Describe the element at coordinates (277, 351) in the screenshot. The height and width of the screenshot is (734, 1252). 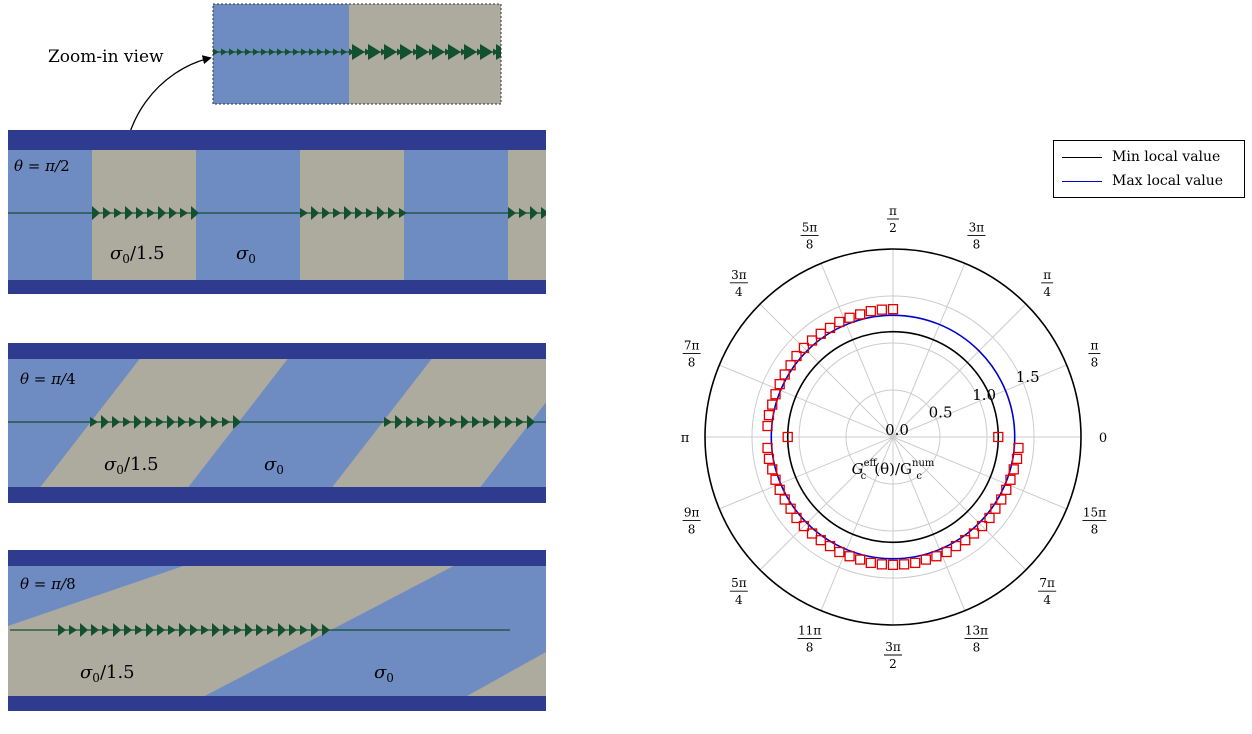
I see `panel2-top-boundary` at that location.